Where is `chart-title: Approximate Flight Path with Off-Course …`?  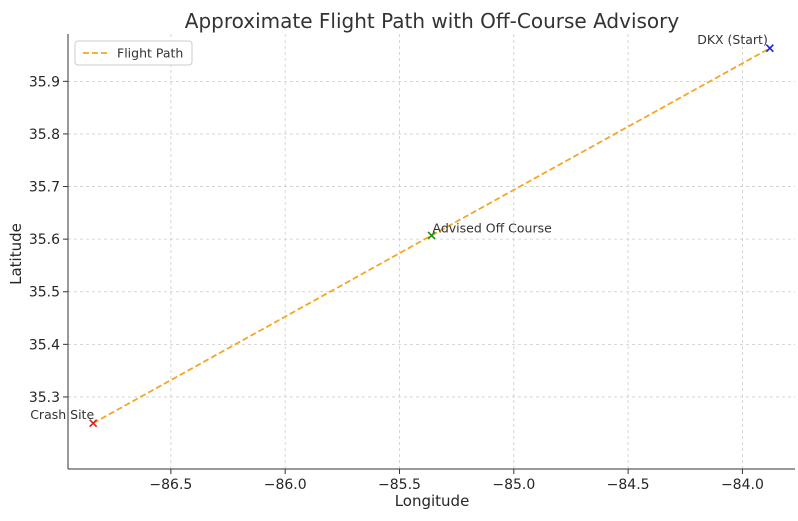
chart-title: Approximate Flight Path with Off-Course … is located at coordinates (432, 21).